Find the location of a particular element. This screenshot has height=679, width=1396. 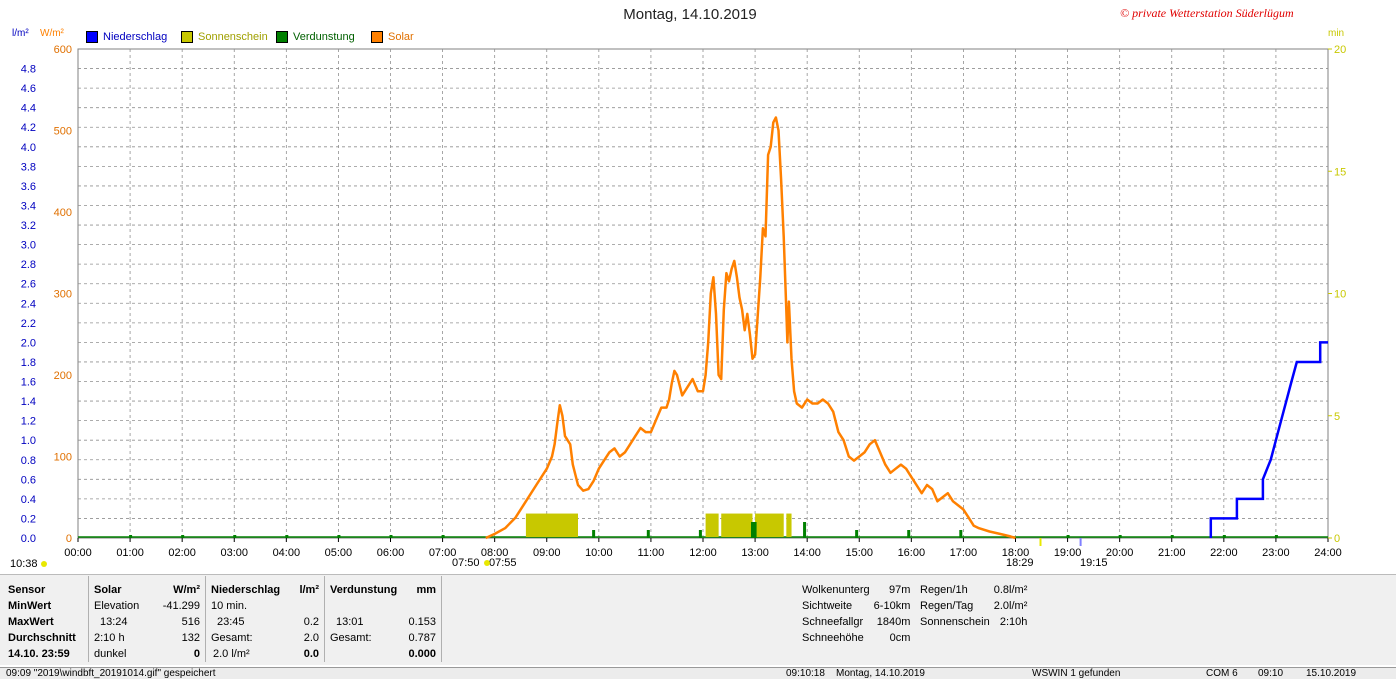

precip-total-label: Gesamt: is located at coordinates (232, 638).